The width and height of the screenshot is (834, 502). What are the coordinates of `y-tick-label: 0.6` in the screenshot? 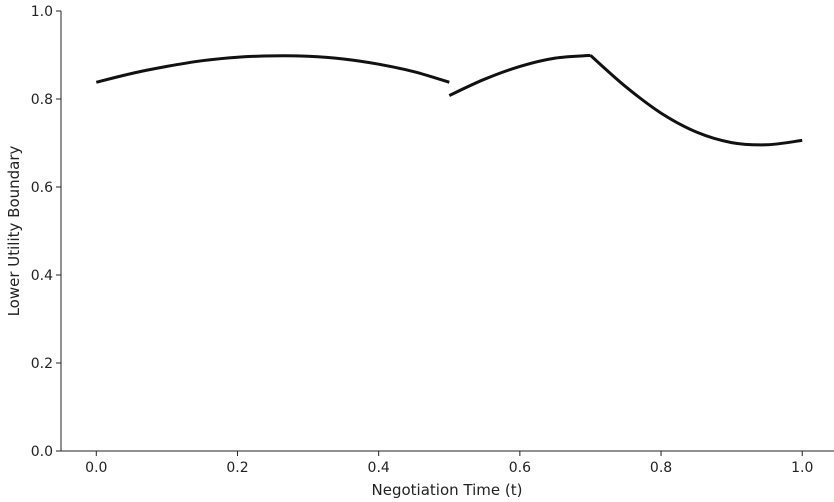 It's located at (42, 188).